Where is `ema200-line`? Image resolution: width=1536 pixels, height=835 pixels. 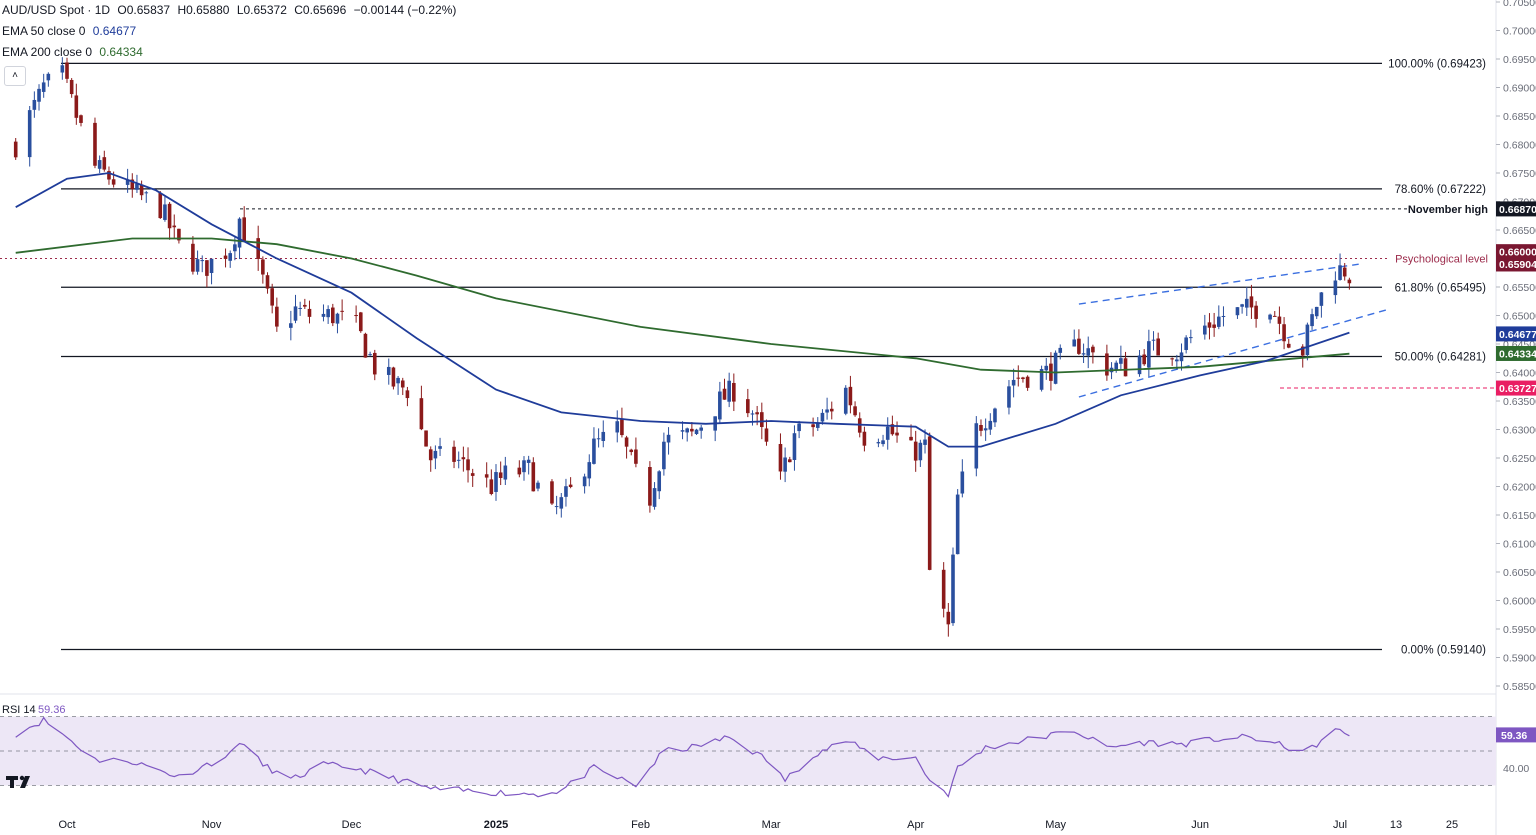
ema200-line is located at coordinates (682, 305).